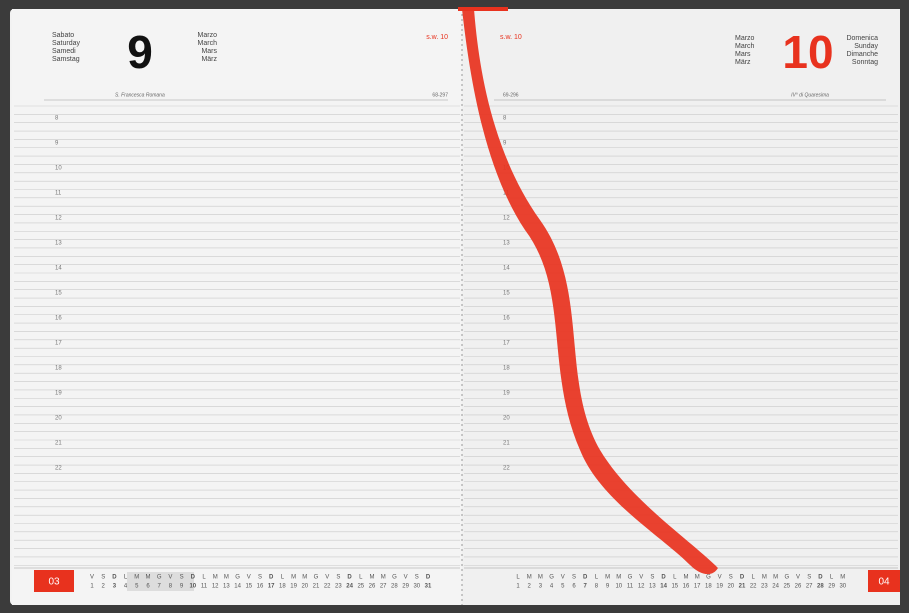  What do you see at coordinates (862, 38) in the screenshot?
I see `weekday: Domenica` at bounding box center [862, 38].